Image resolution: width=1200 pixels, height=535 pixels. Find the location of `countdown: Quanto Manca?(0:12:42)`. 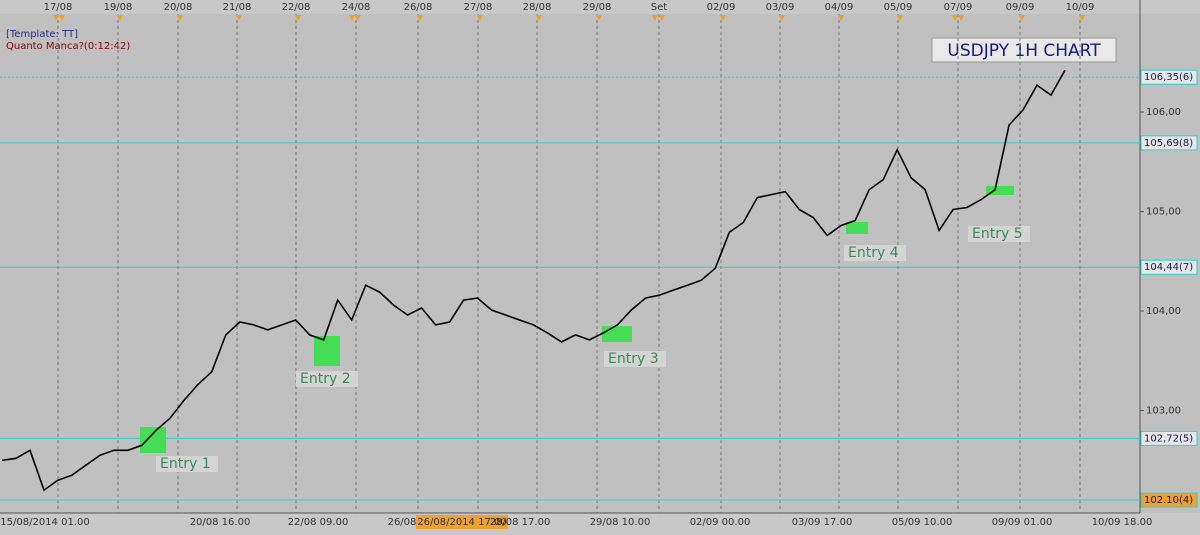

countdown: Quanto Manca?(0:12:42) is located at coordinates (68, 46).